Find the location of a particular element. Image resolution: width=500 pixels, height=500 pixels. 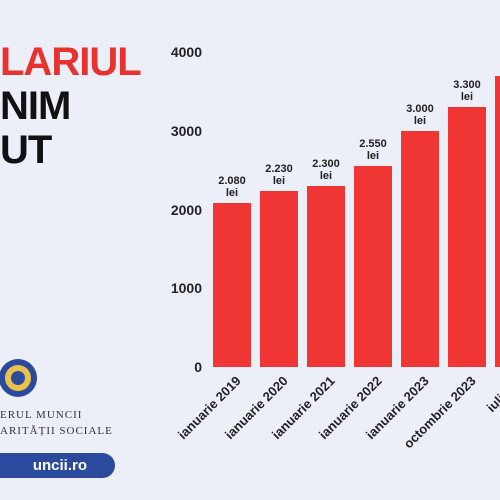

title-line: LARIUL is located at coordinates (71, 62).